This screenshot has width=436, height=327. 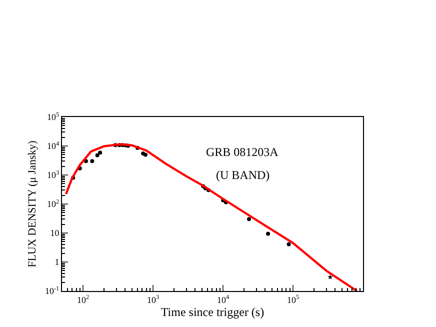 What do you see at coordinates (293, 299) in the screenshot?
I see `x-tick-label: 10$^{5}$` at bounding box center [293, 299].